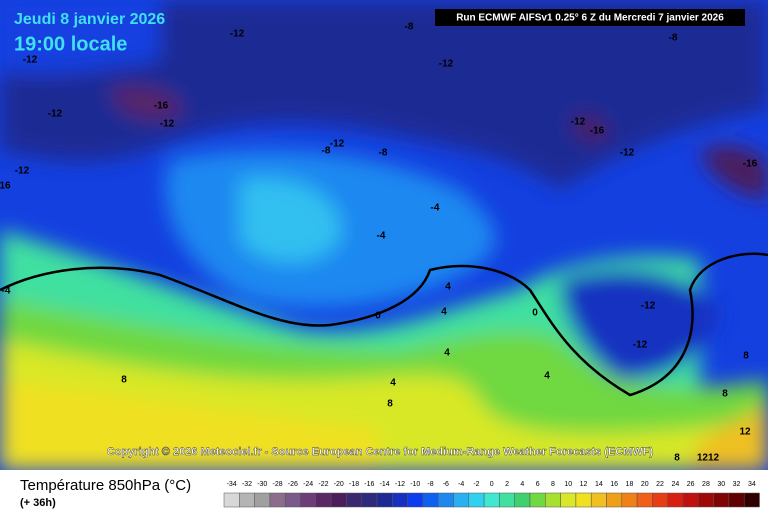  What do you see at coordinates (691, 484) in the screenshot?
I see `scale-label: 26` at bounding box center [691, 484].